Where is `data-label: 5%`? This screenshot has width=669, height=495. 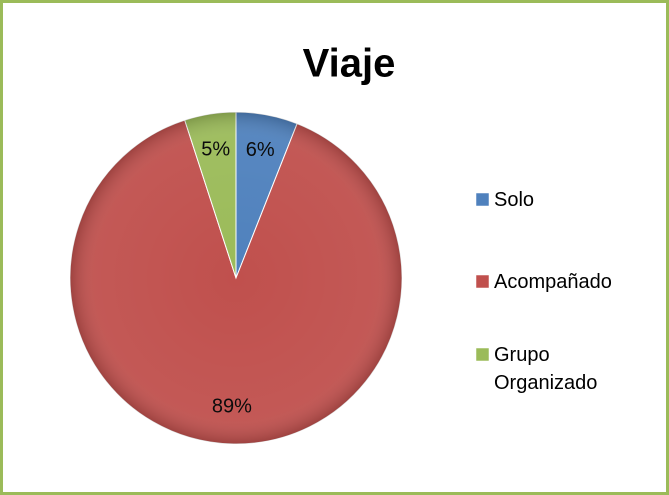 data-label: 5% is located at coordinates (215, 149).